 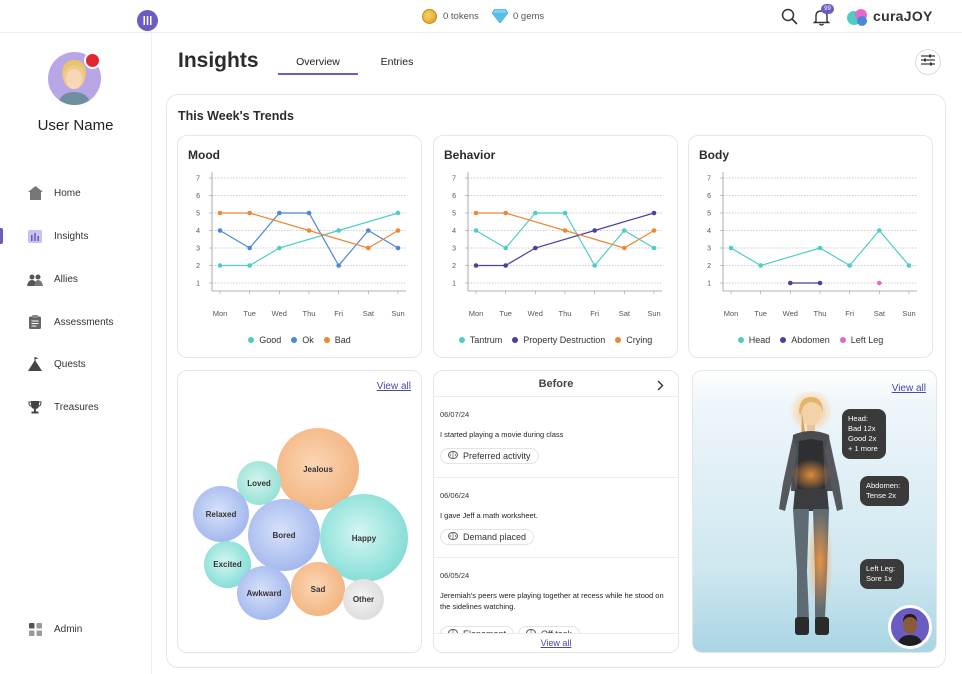 What do you see at coordinates (75, 407) in the screenshot?
I see `sidebar-item-treasures: Treasures` at bounding box center [75, 407].